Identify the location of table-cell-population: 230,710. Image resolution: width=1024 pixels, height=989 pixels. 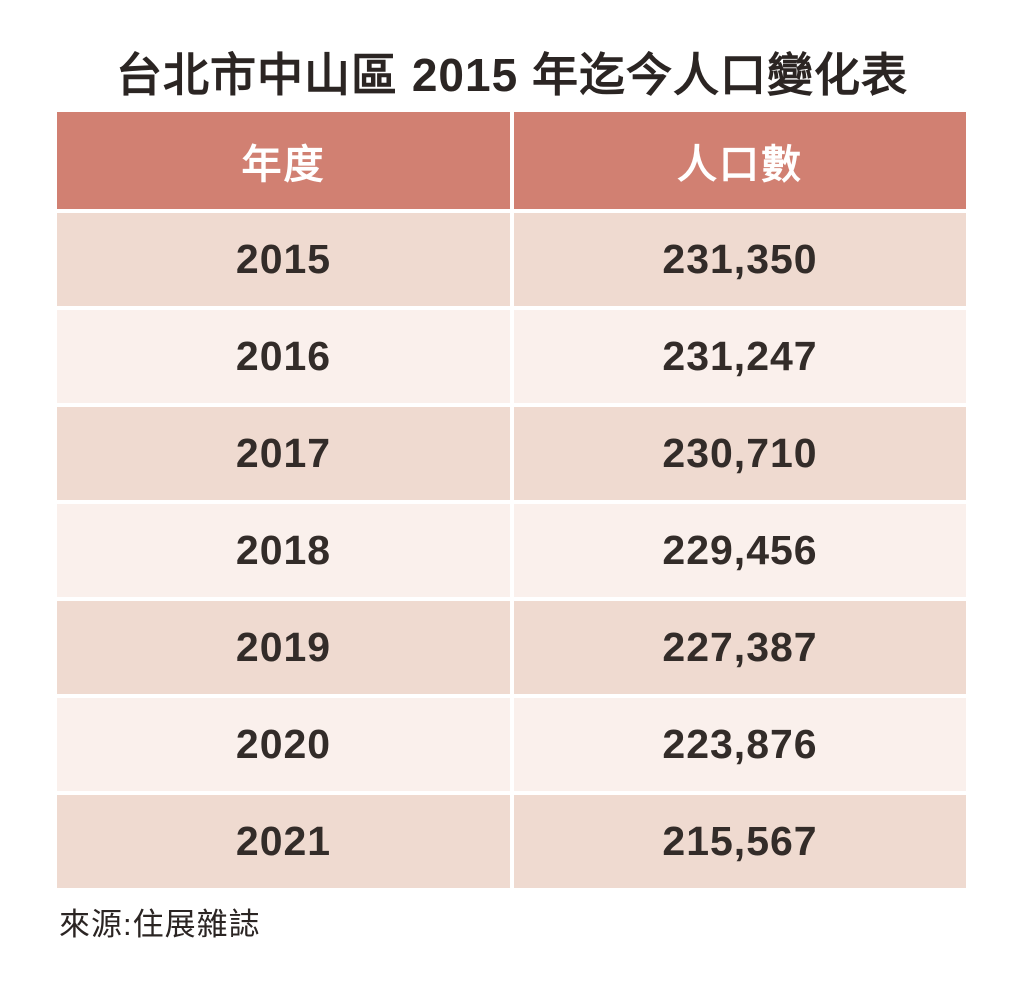
(740, 453).